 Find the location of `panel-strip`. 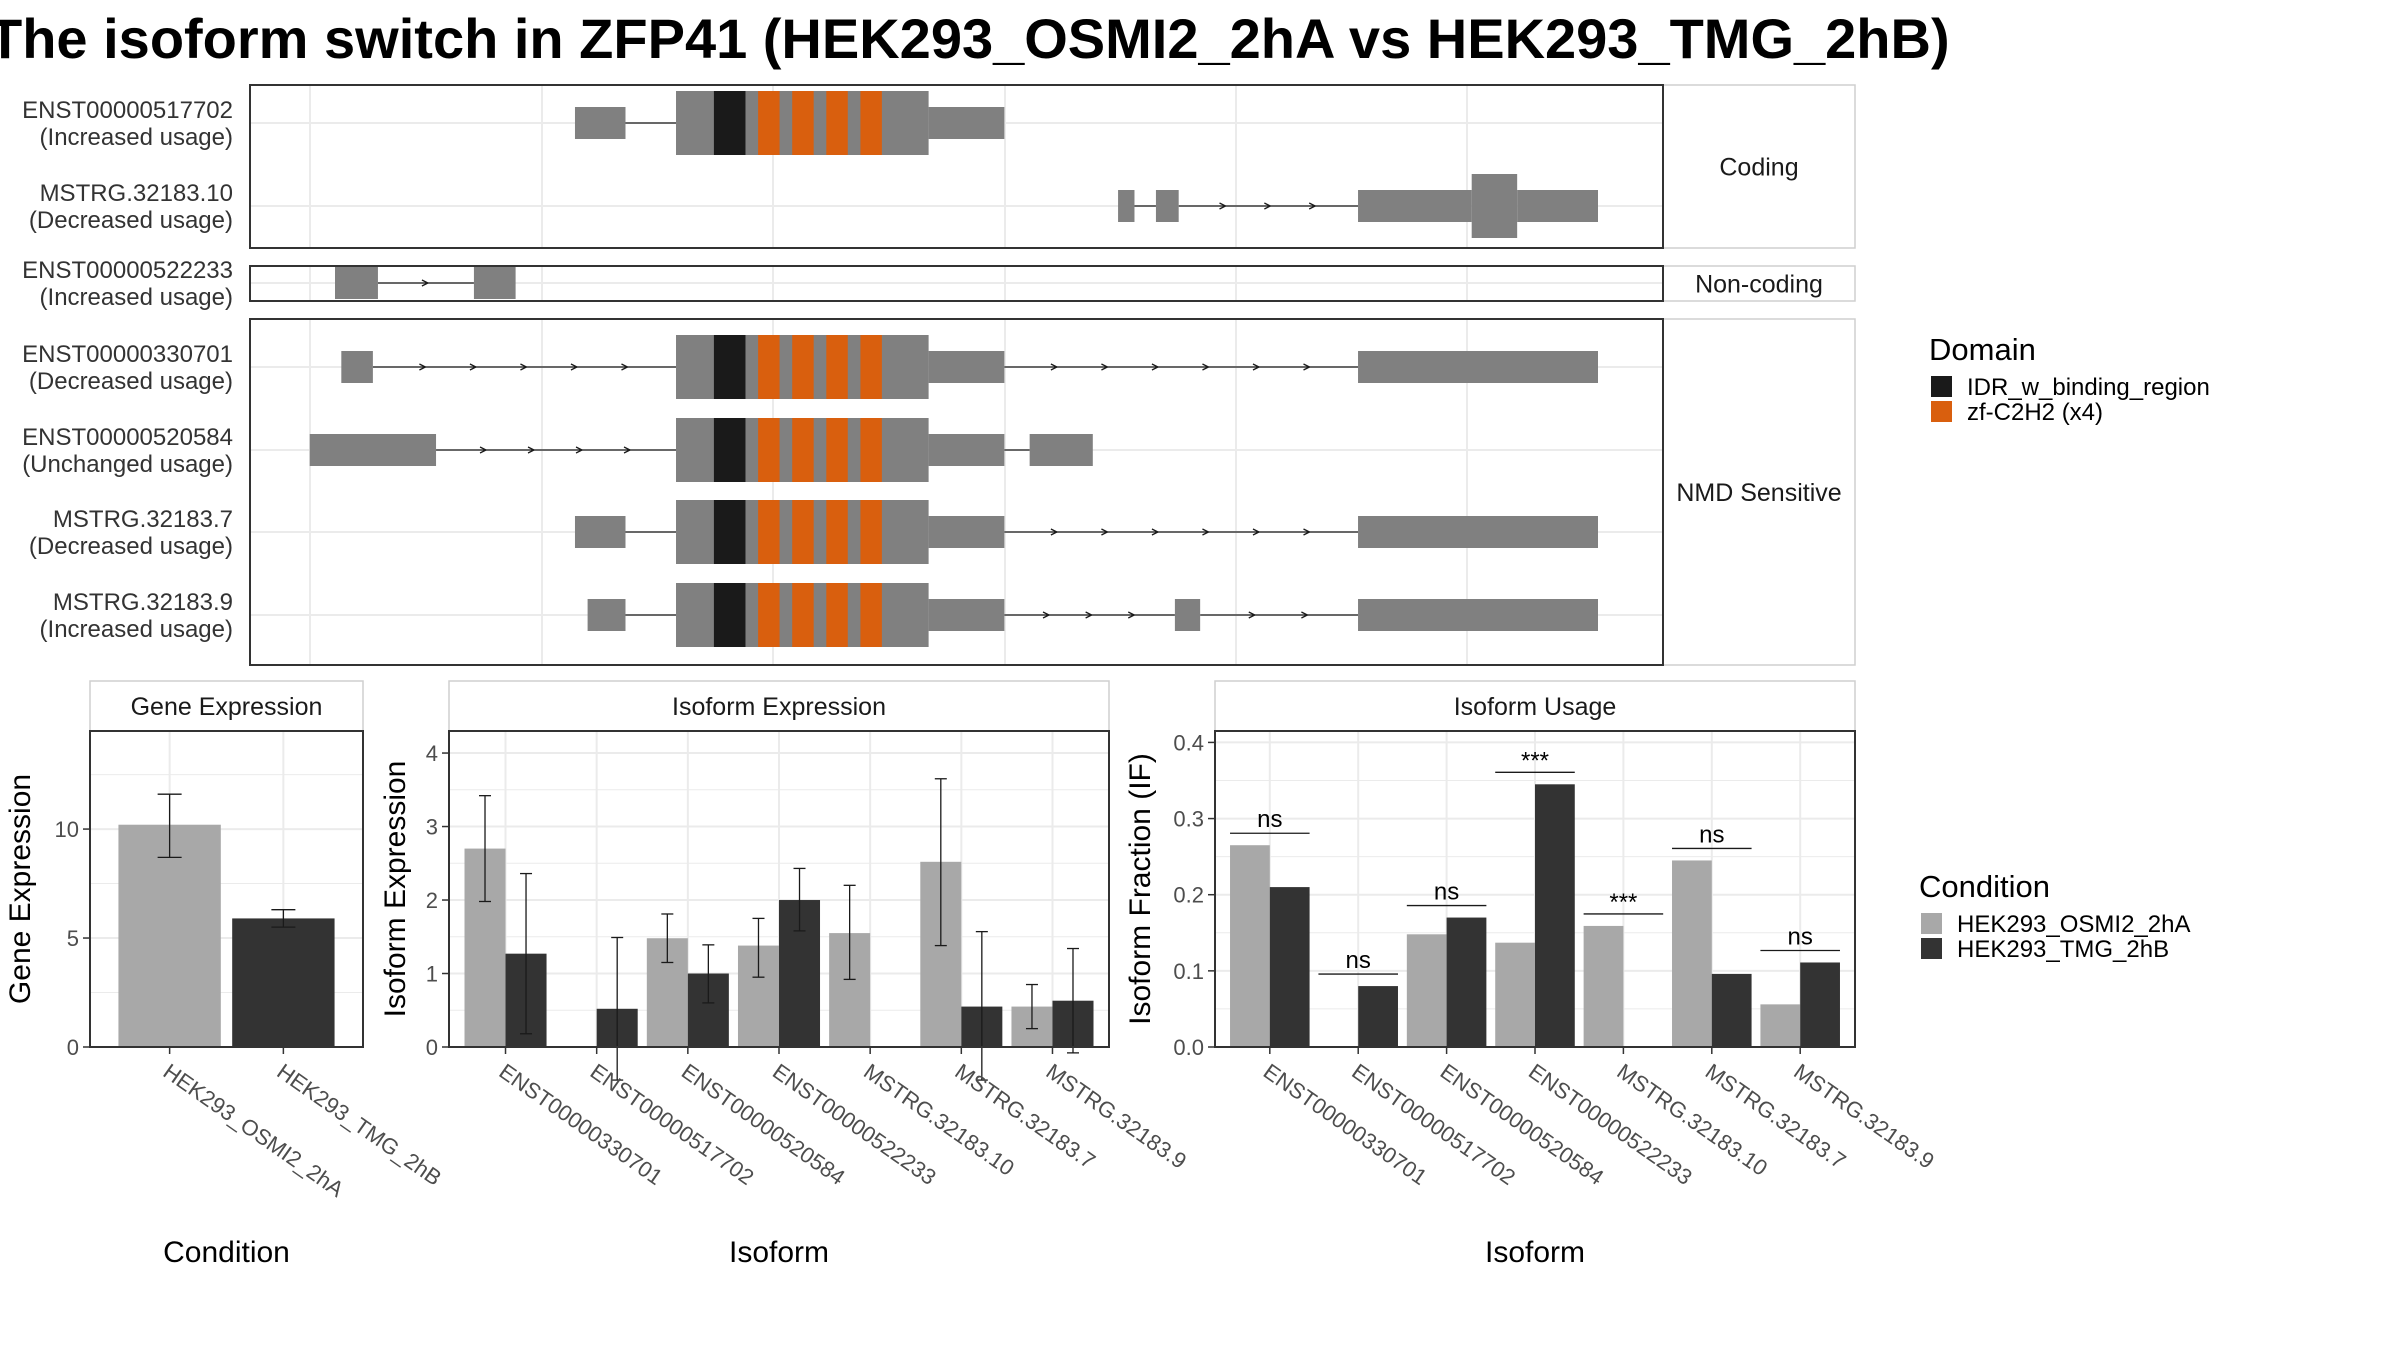

panel-strip is located at coordinates (226, 706).